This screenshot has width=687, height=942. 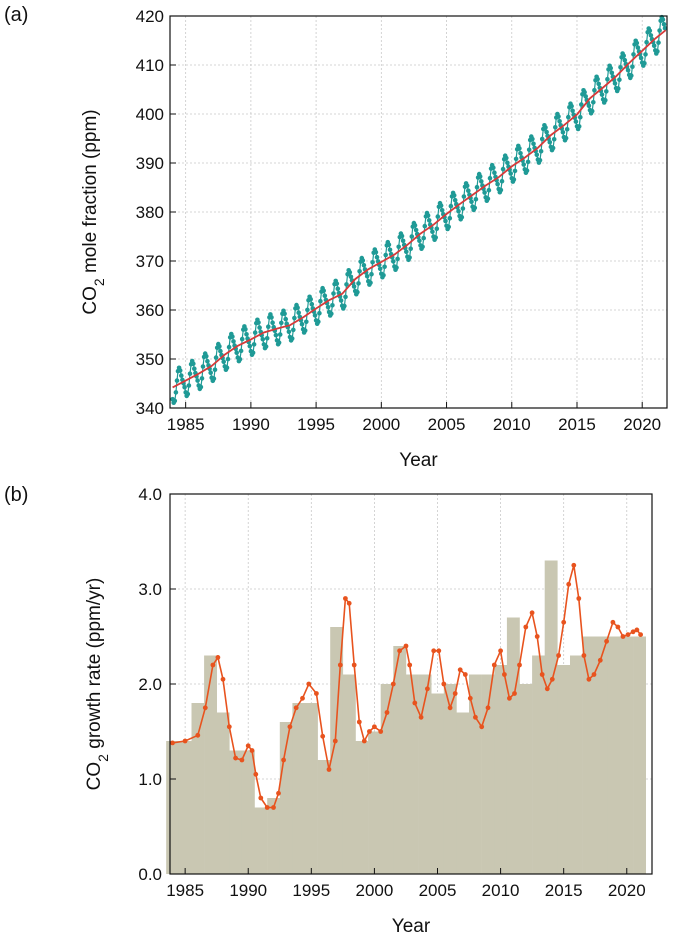 I want to click on x-tick-label: 2020, so click(x=642, y=424).